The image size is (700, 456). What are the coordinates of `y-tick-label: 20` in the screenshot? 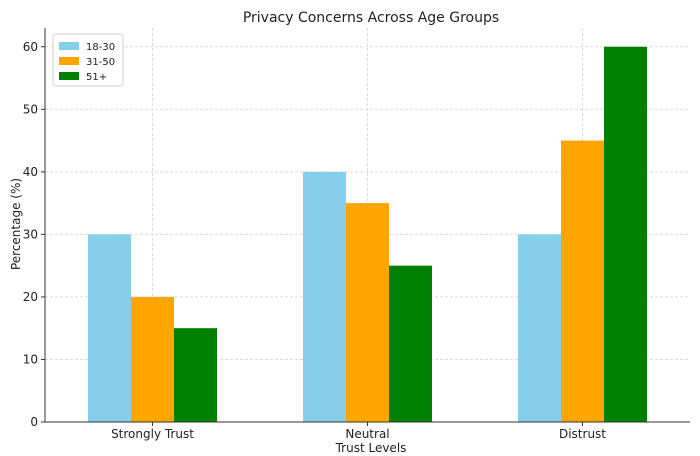 It's located at (30, 297).